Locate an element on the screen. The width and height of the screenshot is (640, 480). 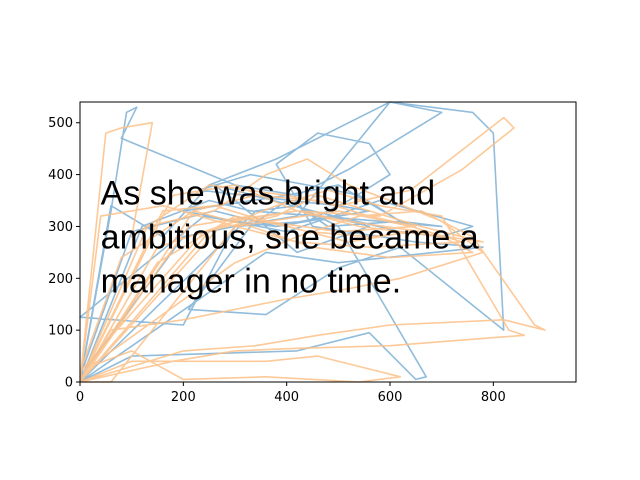
y-tick-label: 200 is located at coordinates (60, 279).